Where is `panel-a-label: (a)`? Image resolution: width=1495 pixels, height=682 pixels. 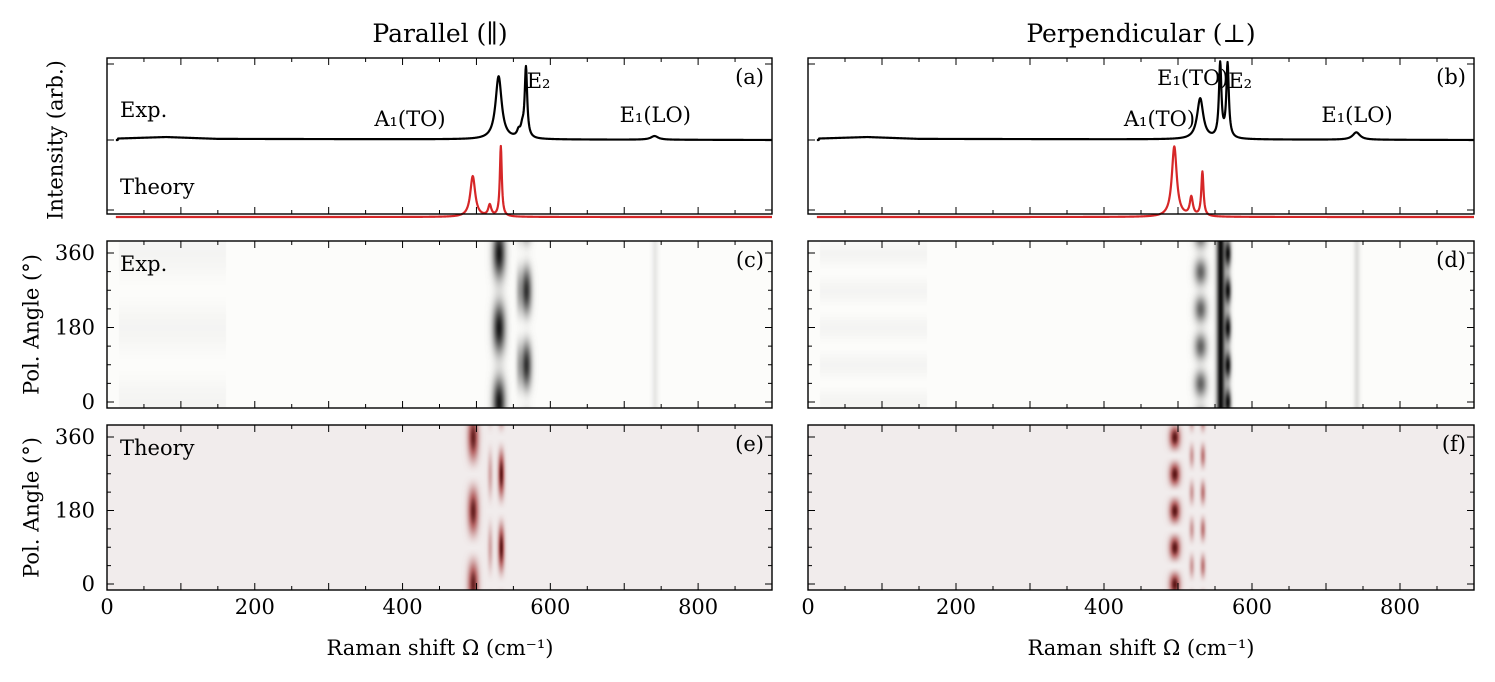
panel-a-label: (a) is located at coordinates (749, 77).